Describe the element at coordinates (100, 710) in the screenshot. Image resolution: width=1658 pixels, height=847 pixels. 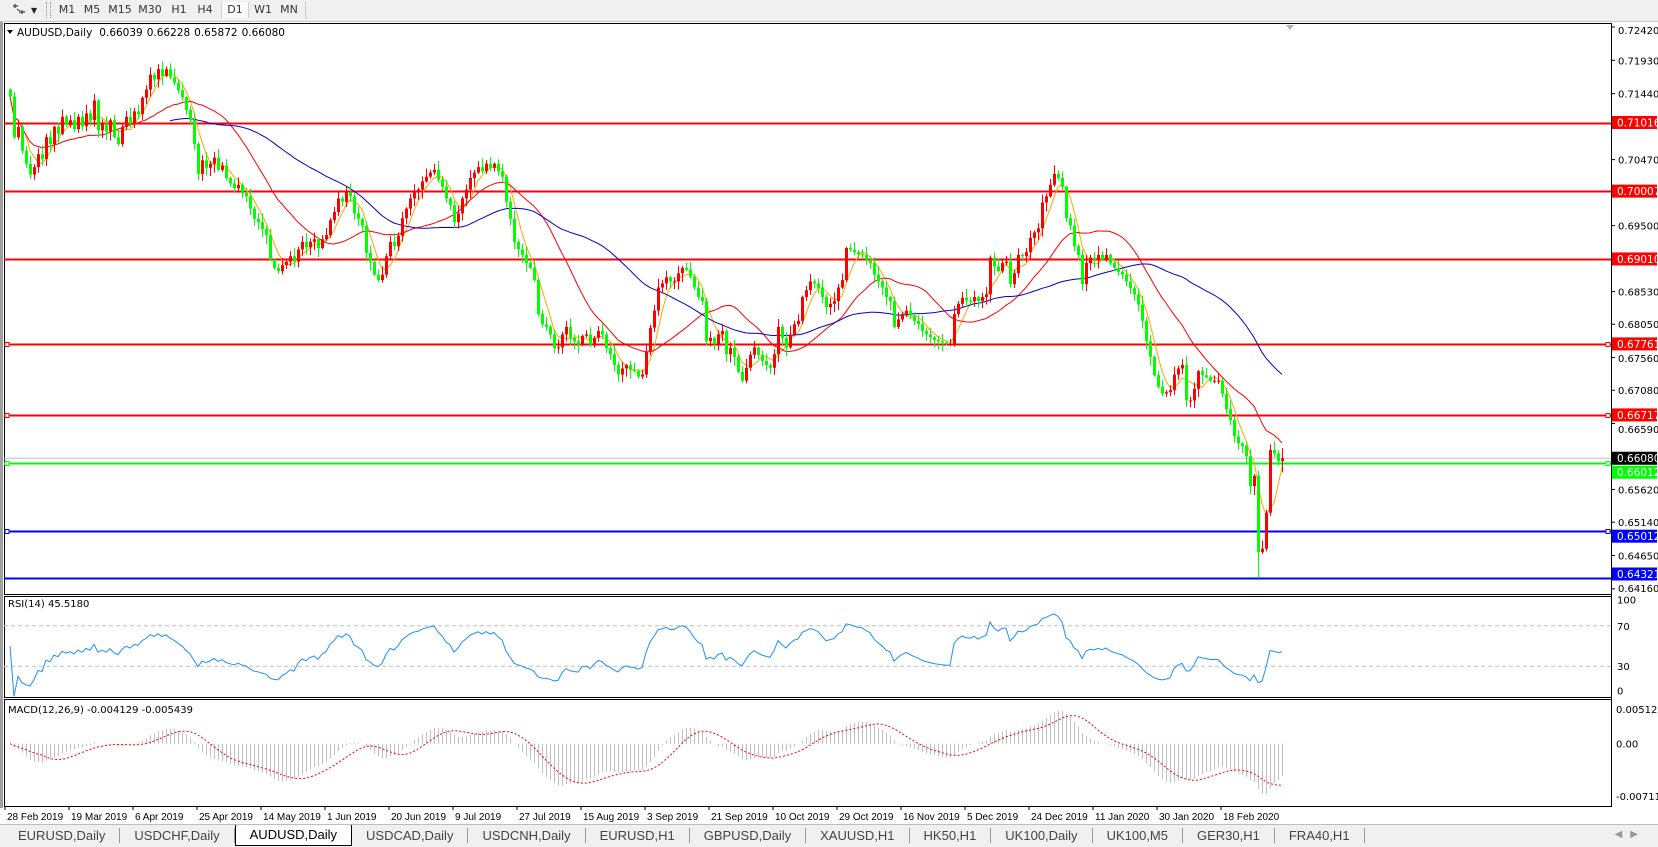
I see `macd-label: MACD(12,26,9) -0.004129 -0.005439` at that location.